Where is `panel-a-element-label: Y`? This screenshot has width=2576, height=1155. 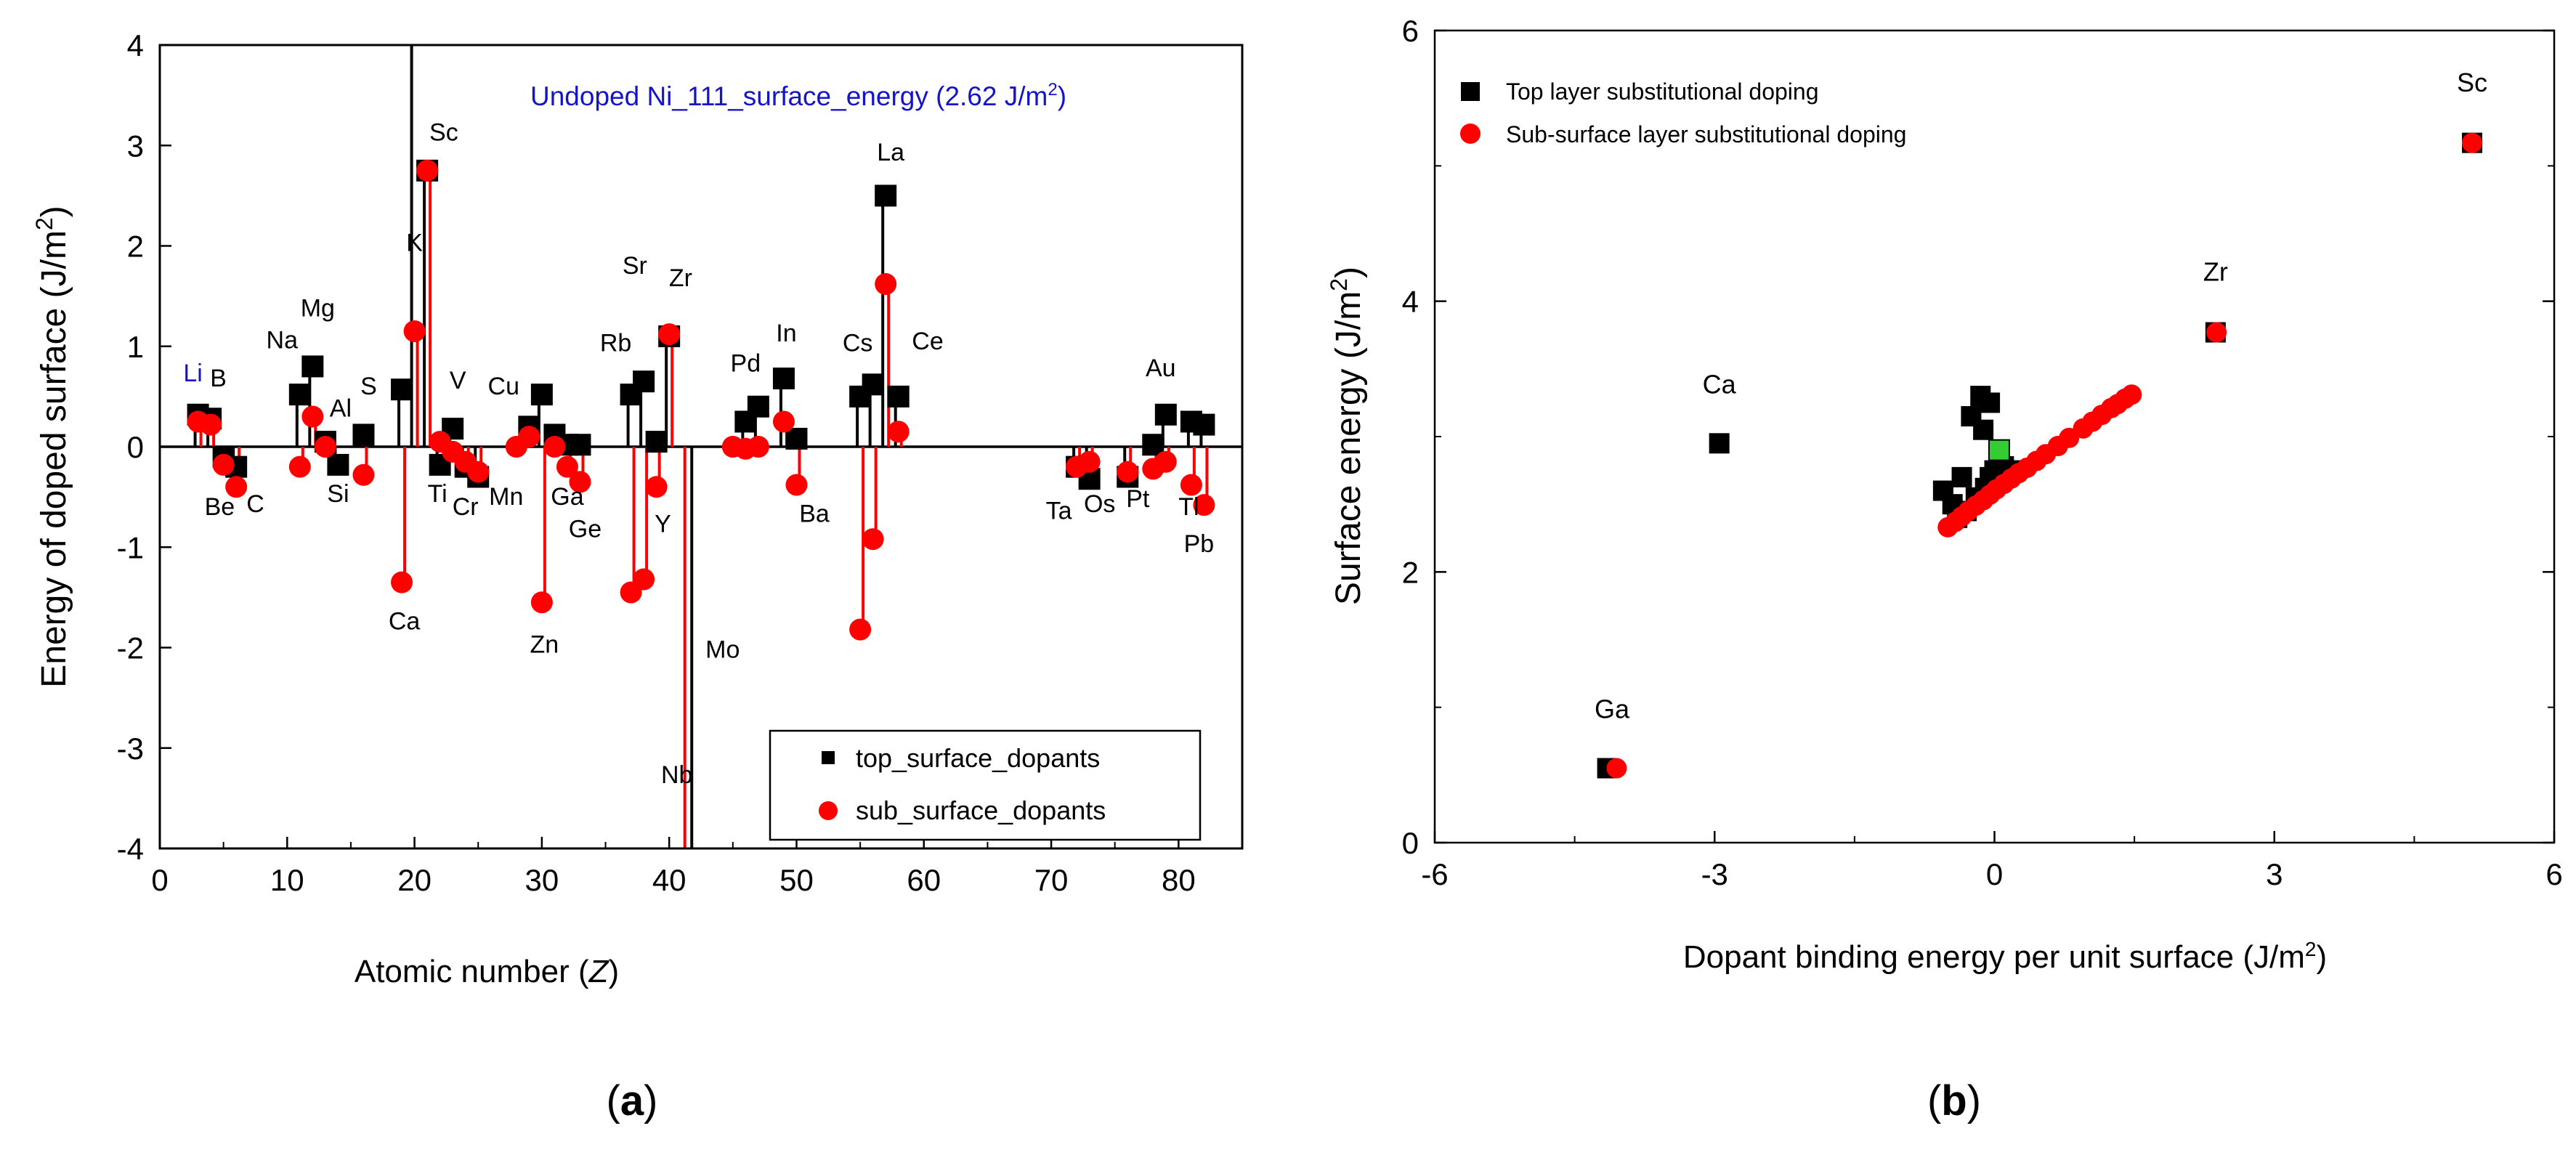
panel-a-element-label: Y is located at coordinates (663, 524).